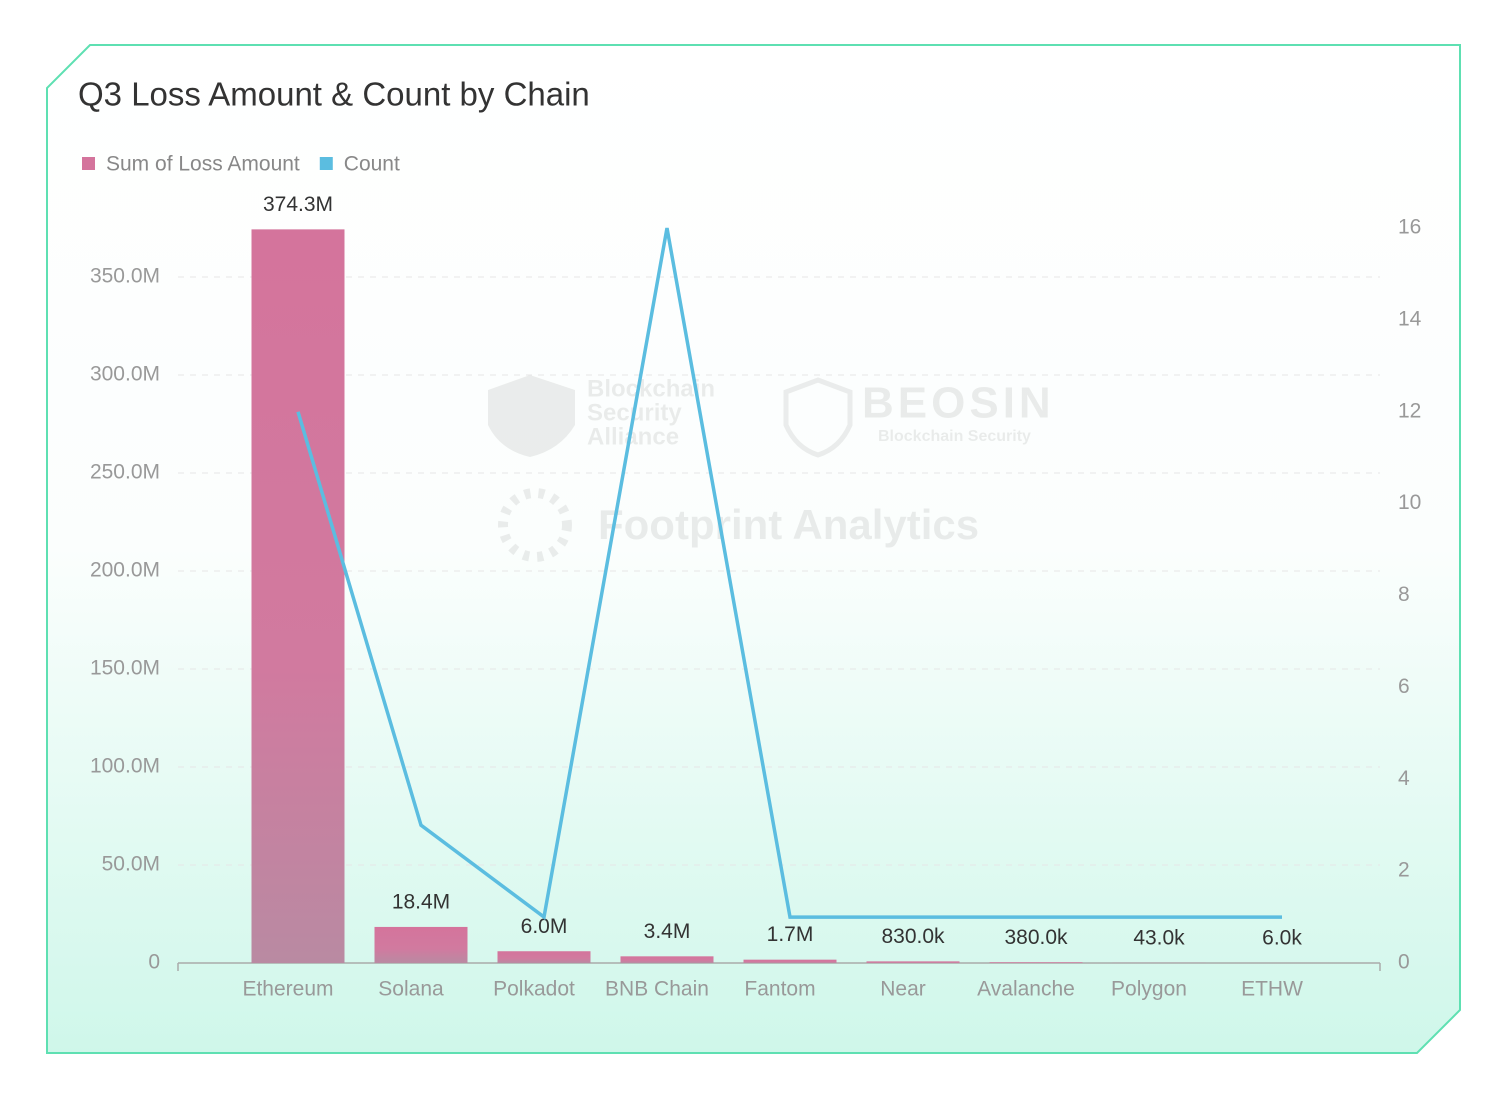 The height and width of the screenshot is (1103, 1503). What do you see at coordinates (788, 524) in the screenshot?
I see `watermark-text: Footprint Analytics` at bounding box center [788, 524].